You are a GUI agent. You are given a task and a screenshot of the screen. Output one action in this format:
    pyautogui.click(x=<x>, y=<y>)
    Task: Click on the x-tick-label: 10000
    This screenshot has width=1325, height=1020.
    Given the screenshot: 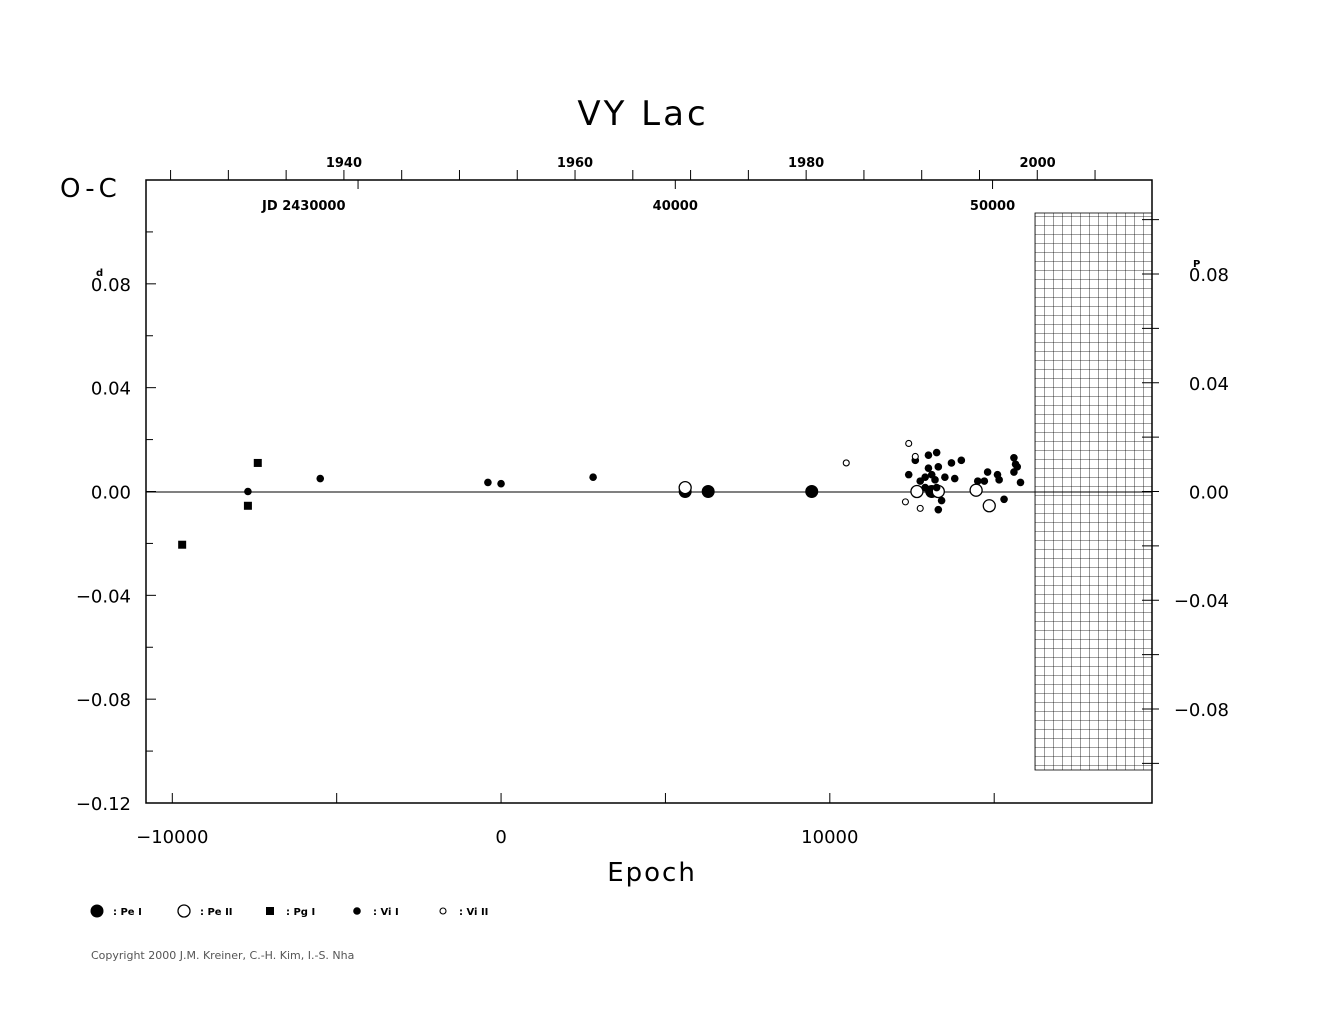 What is the action you would take?
    pyautogui.click(x=829, y=837)
    